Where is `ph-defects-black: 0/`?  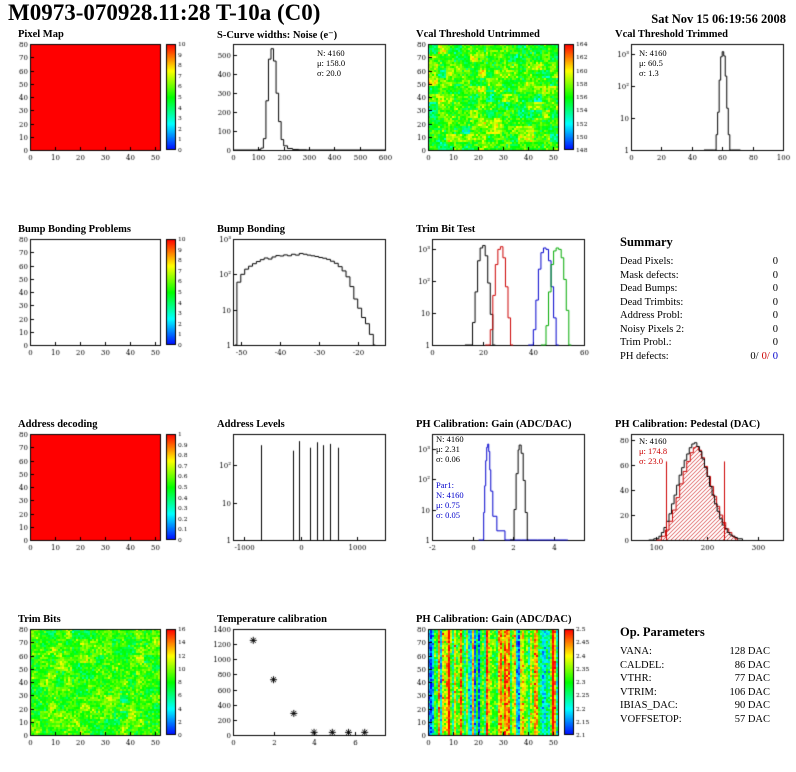 ph-defects-black: 0/ is located at coordinates (754, 356).